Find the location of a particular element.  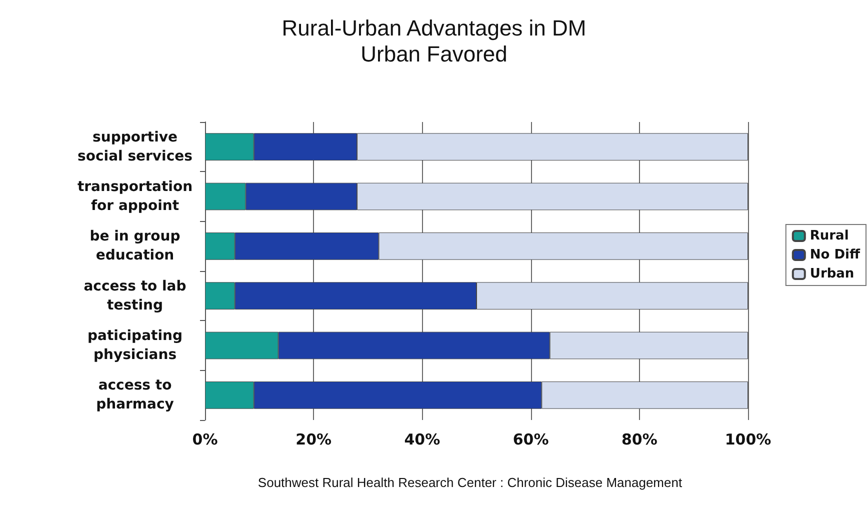

x-tick-label: 0% is located at coordinates (205, 439).